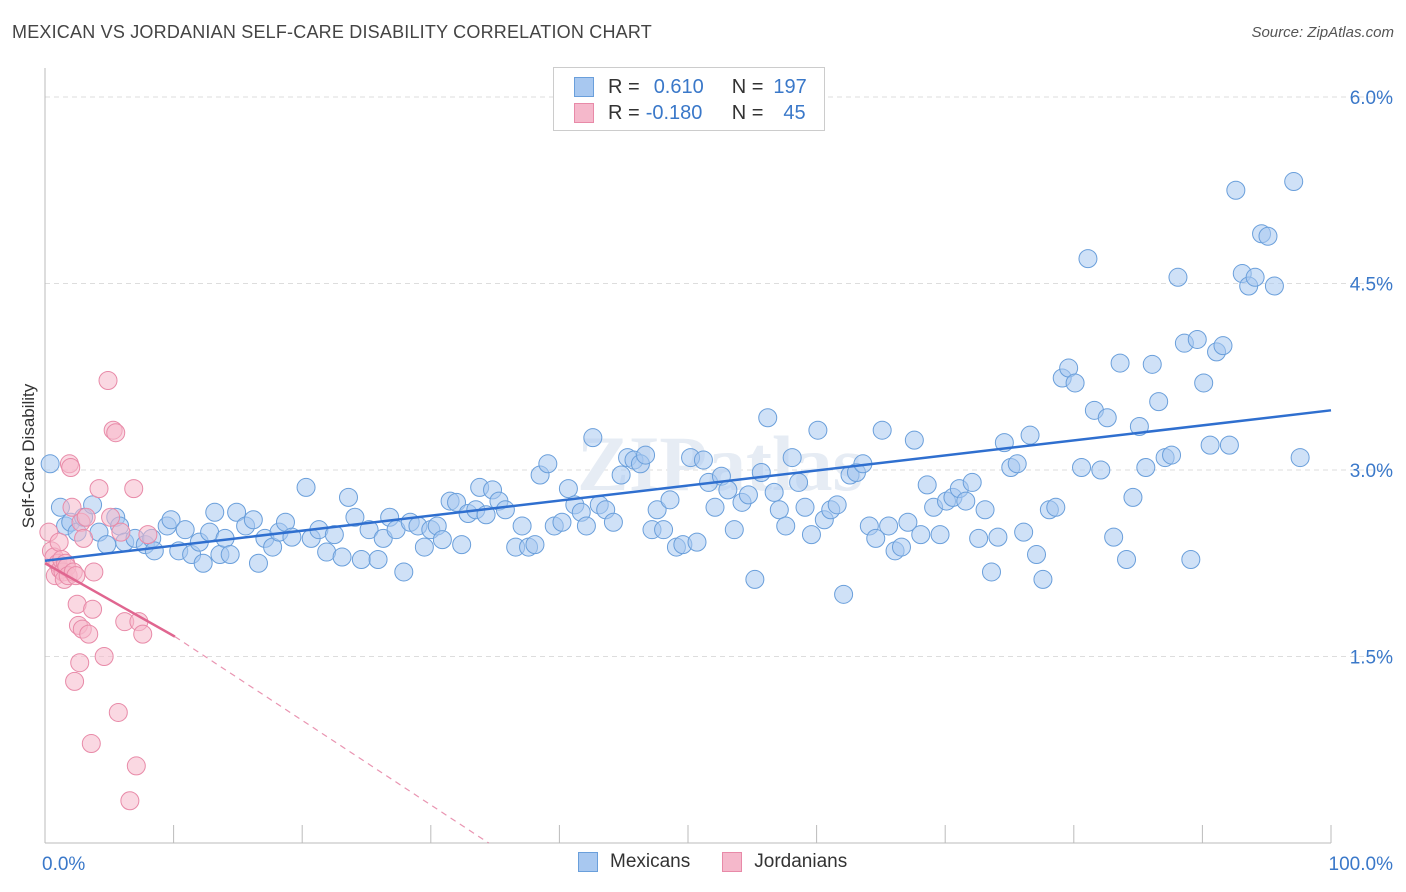 This screenshot has width=1406, height=892. I want to click on legend-item-mexicans: Mexicans, so click(634, 862).